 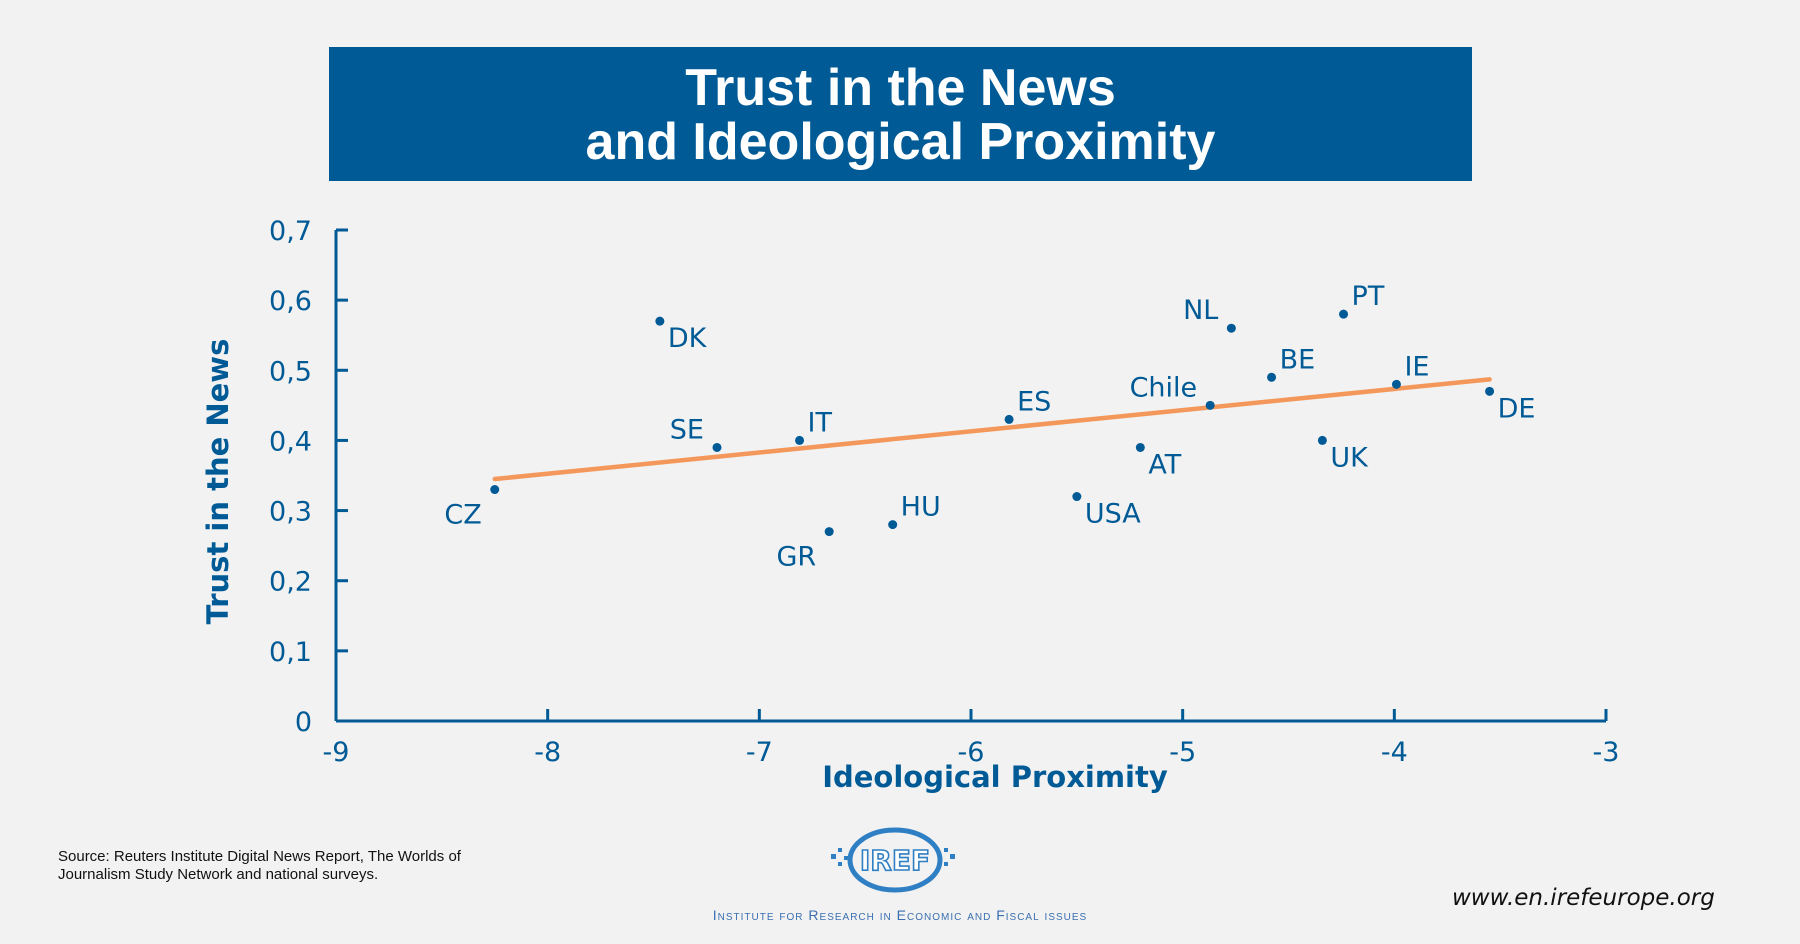 I want to click on x-axis-ticks: -9 -8 -7 -6 -5 -4 -3, so click(x=971, y=738).